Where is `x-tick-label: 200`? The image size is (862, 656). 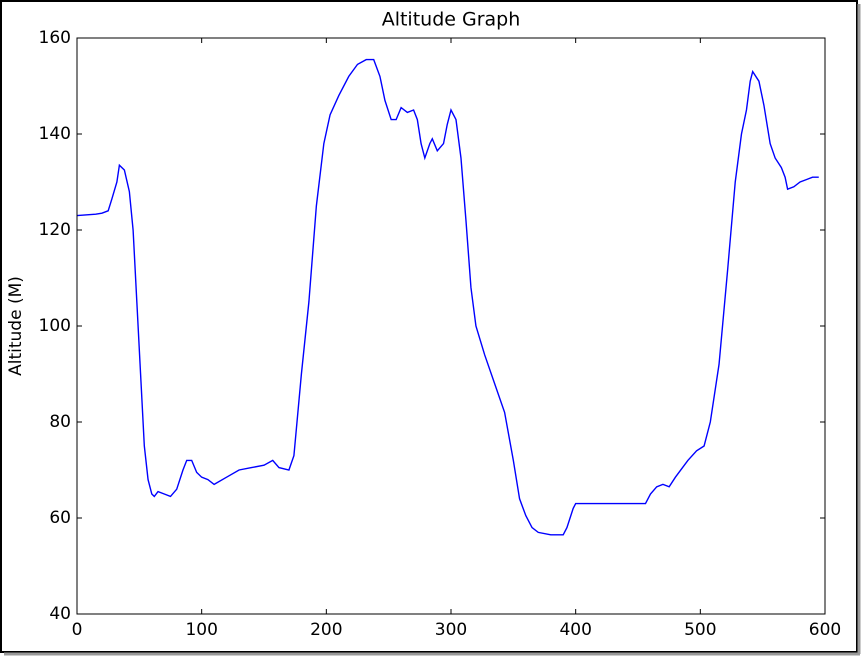
x-tick-label: 200 is located at coordinates (326, 630).